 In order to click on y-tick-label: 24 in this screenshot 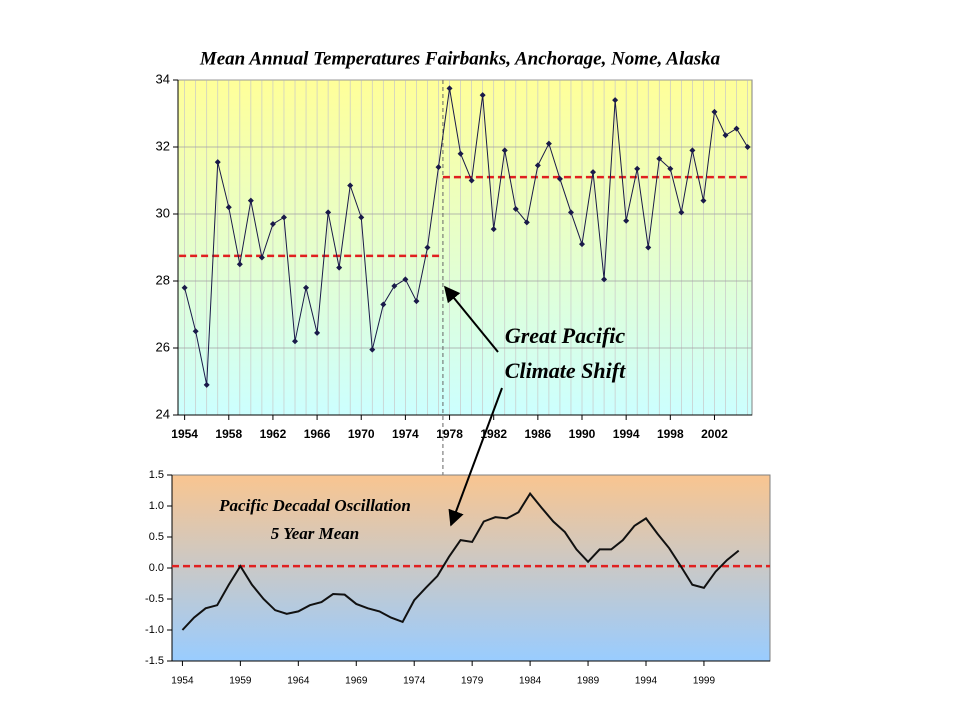, I will do `click(163, 413)`.